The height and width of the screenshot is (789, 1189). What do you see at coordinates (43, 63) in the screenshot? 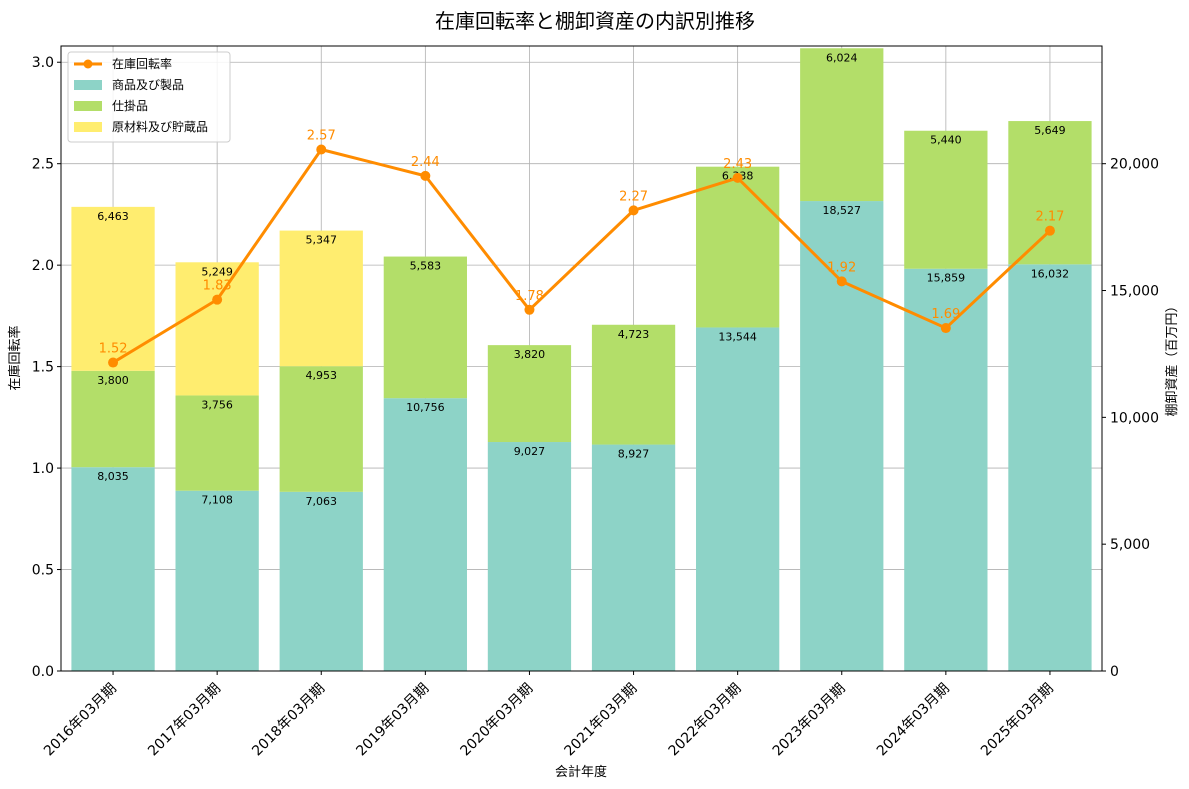
I see `left-tick-label: 3.0` at bounding box center [43, 63].